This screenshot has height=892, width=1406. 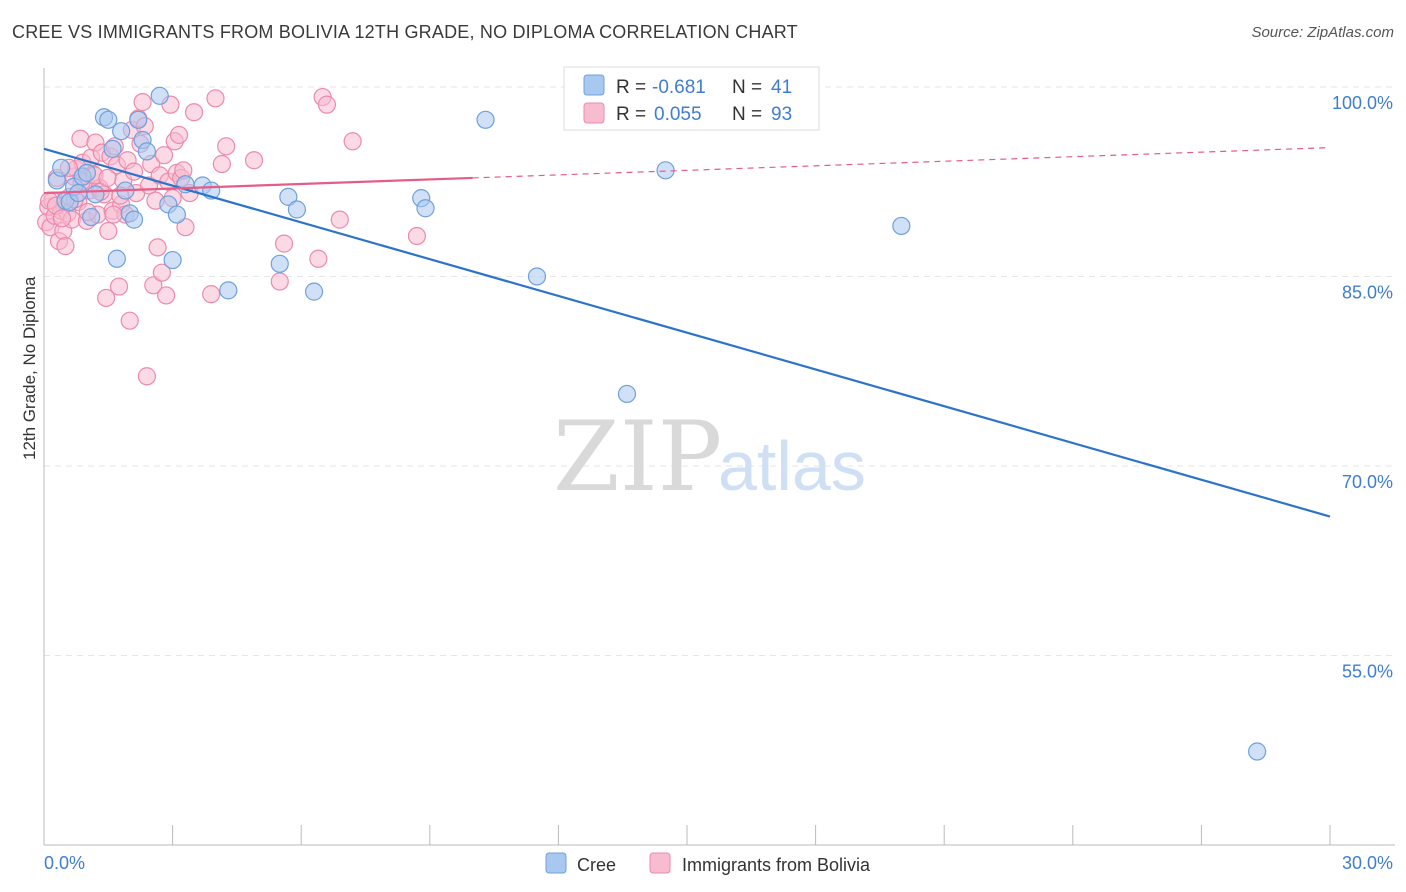 What do you see at coordinates (1367, 292) in the screenshot?
I see `y-tick-label: 85.0%` at bounding box center [1367, 292].